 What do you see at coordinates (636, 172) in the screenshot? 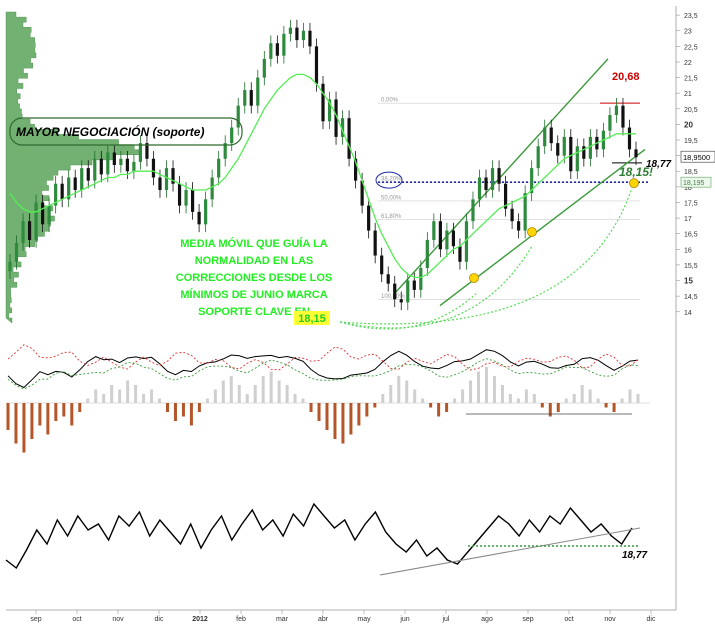
I see `support-label: 18,15!` at bounding box center [636, 172].